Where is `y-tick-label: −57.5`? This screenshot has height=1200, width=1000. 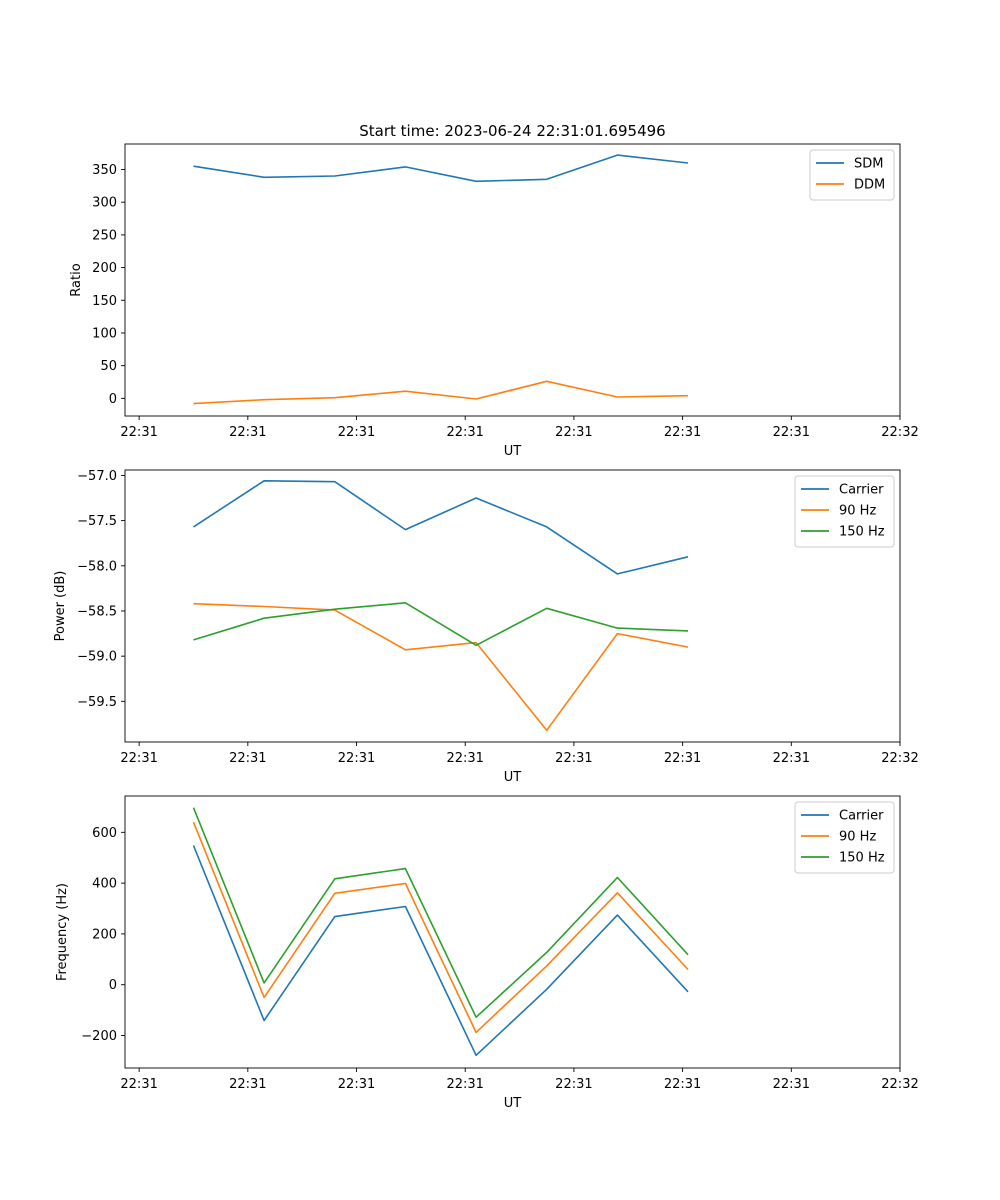
y-tick-label: −57.5 is located at coordinates (97, 521).